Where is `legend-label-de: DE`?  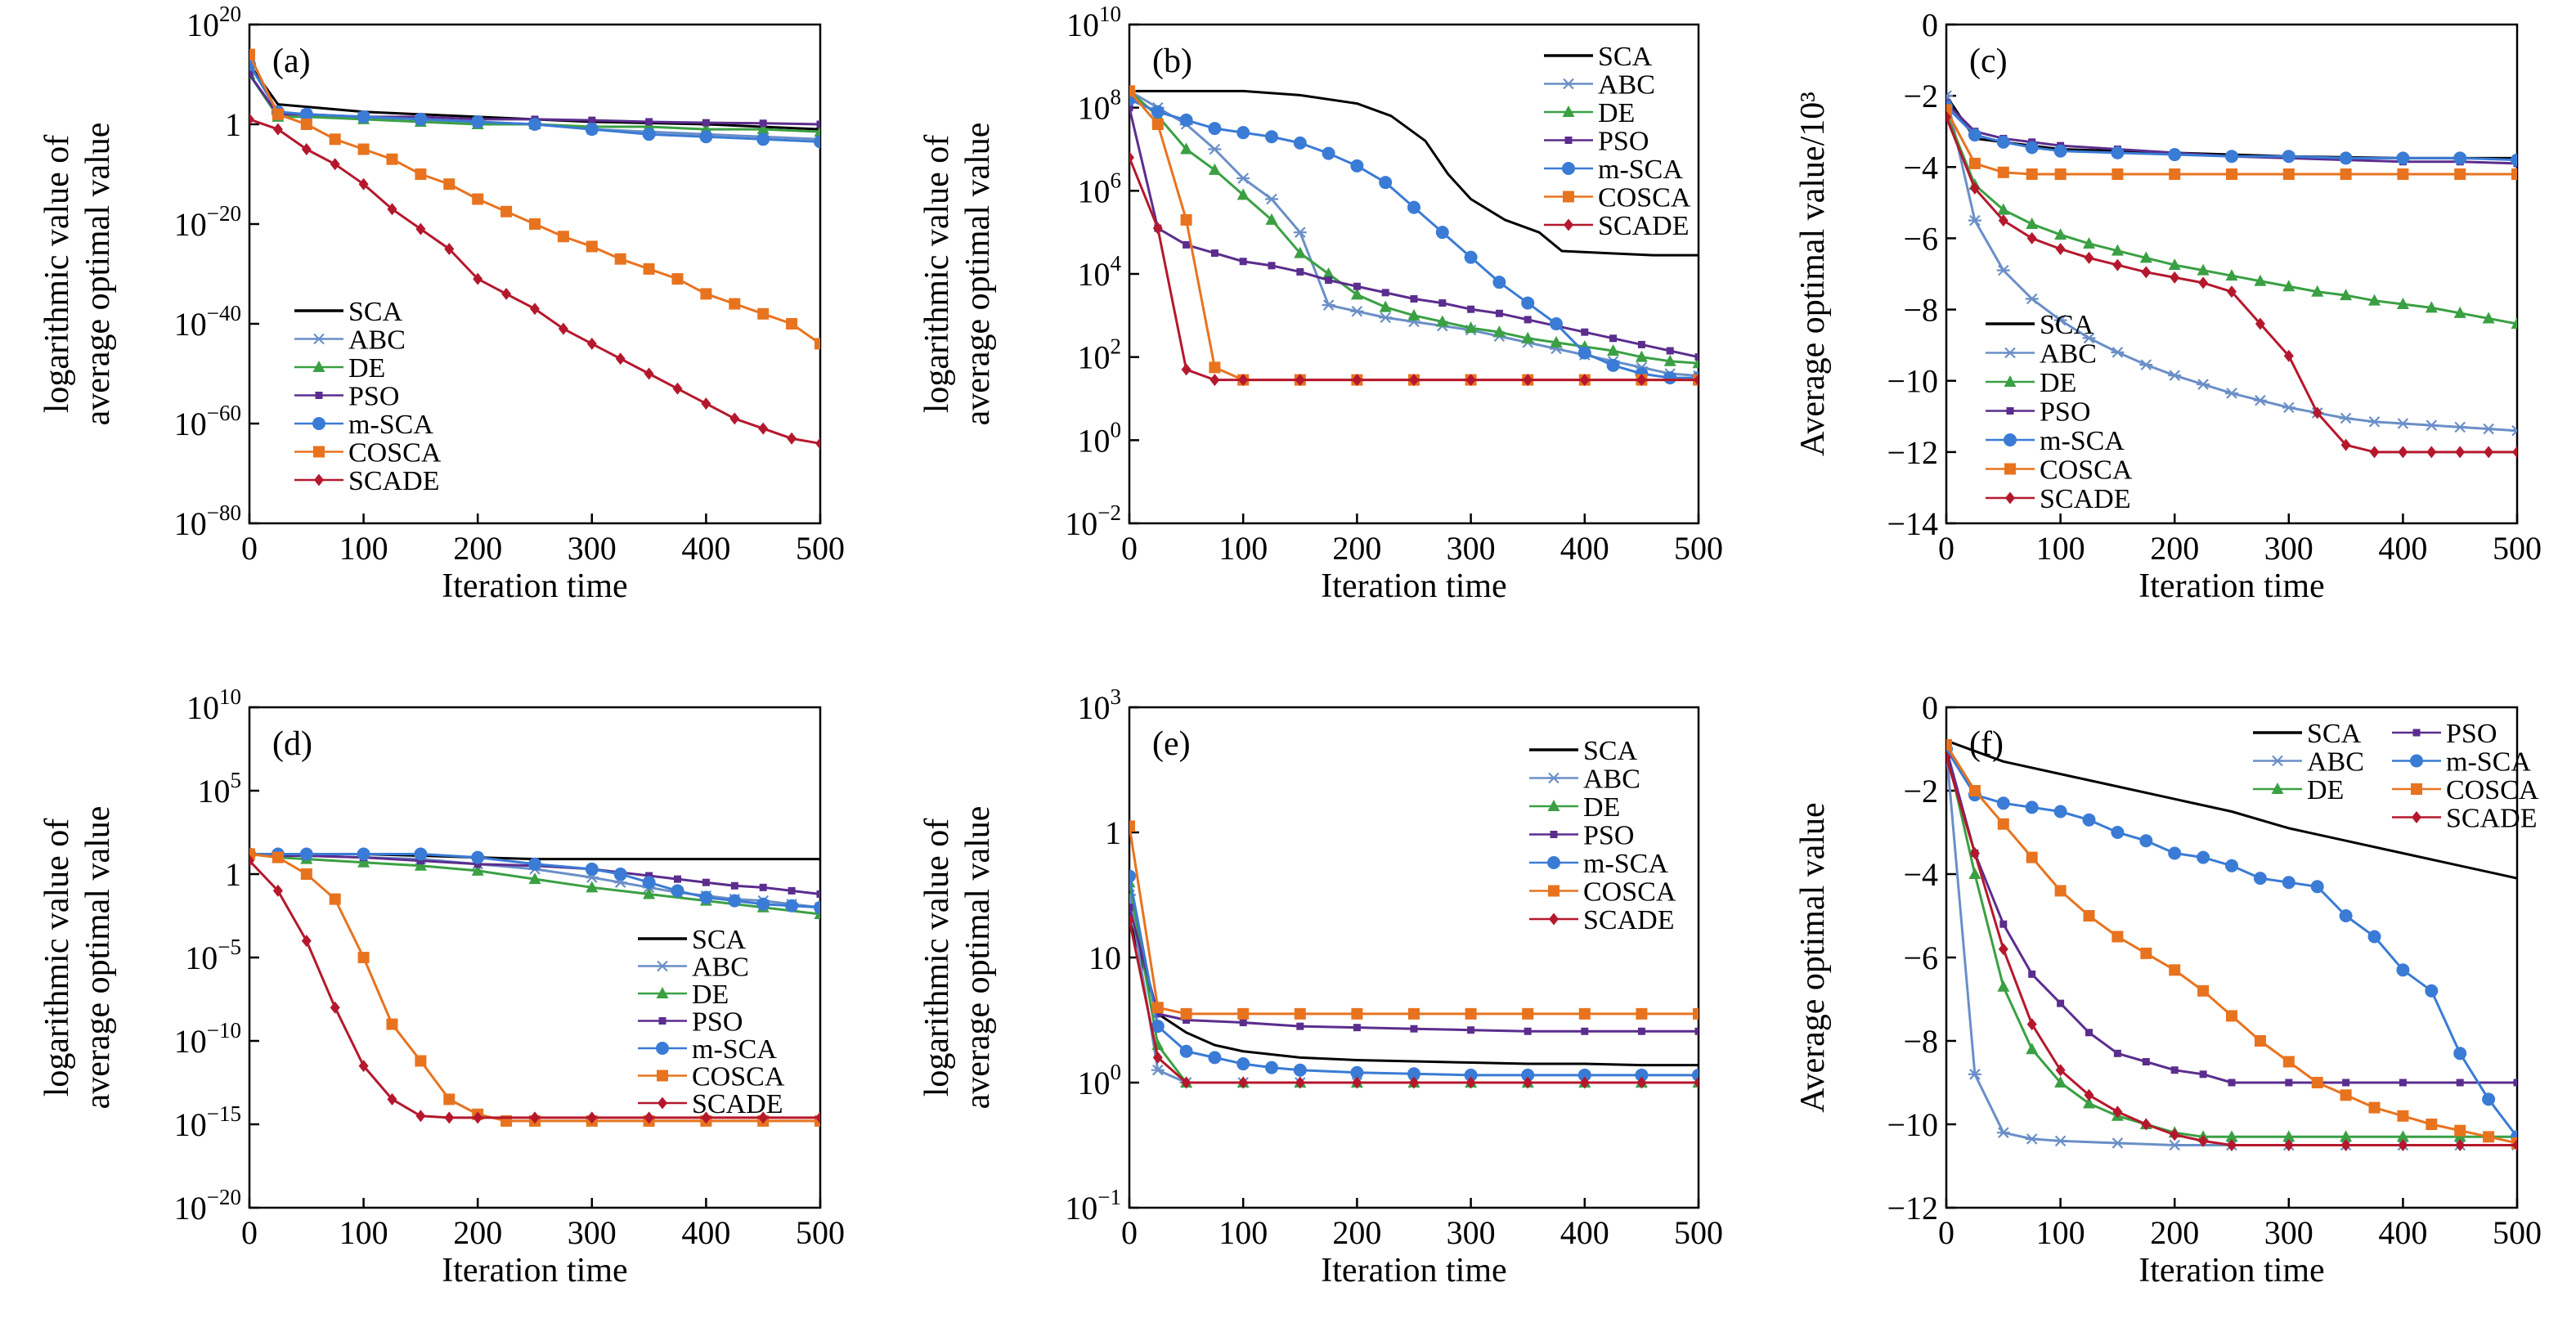 legend-label-de: DE is located at coordinates (2058, 383).